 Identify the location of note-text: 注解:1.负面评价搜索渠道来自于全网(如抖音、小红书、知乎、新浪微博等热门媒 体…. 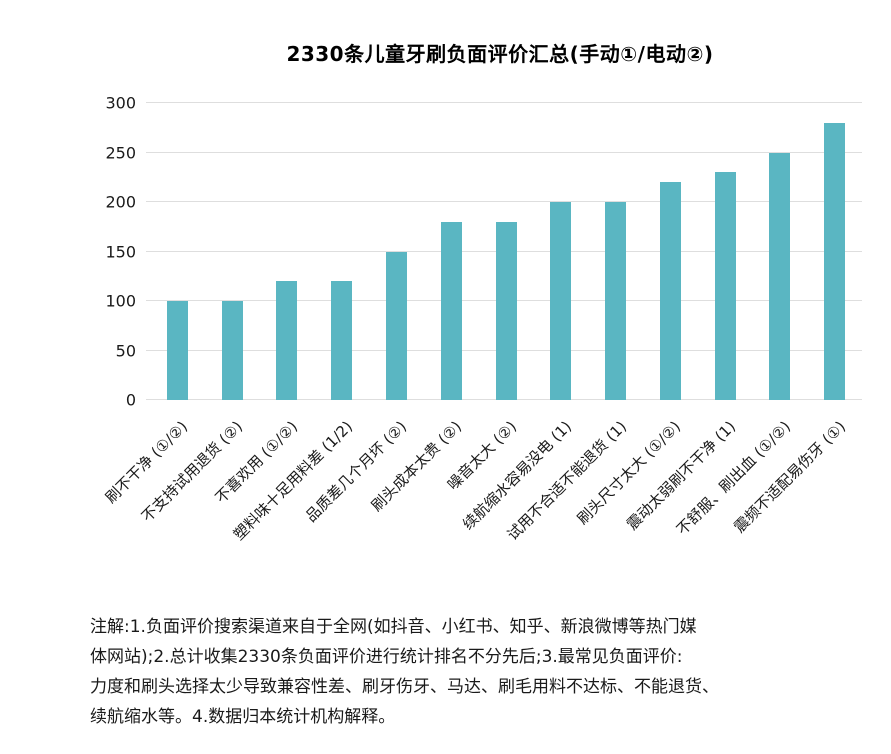
(404, 672).